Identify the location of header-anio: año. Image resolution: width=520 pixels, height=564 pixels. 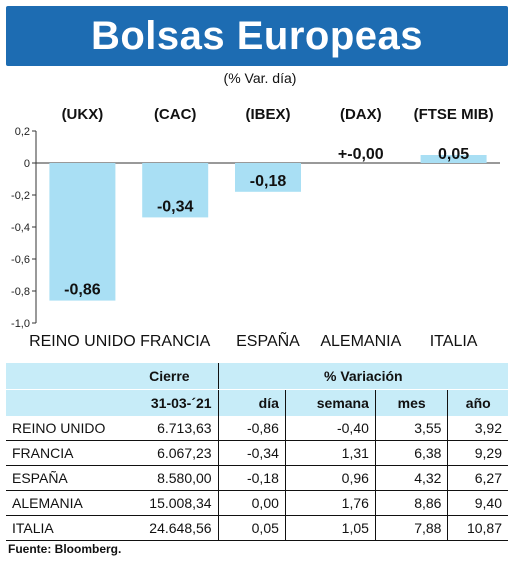
(477, 402).